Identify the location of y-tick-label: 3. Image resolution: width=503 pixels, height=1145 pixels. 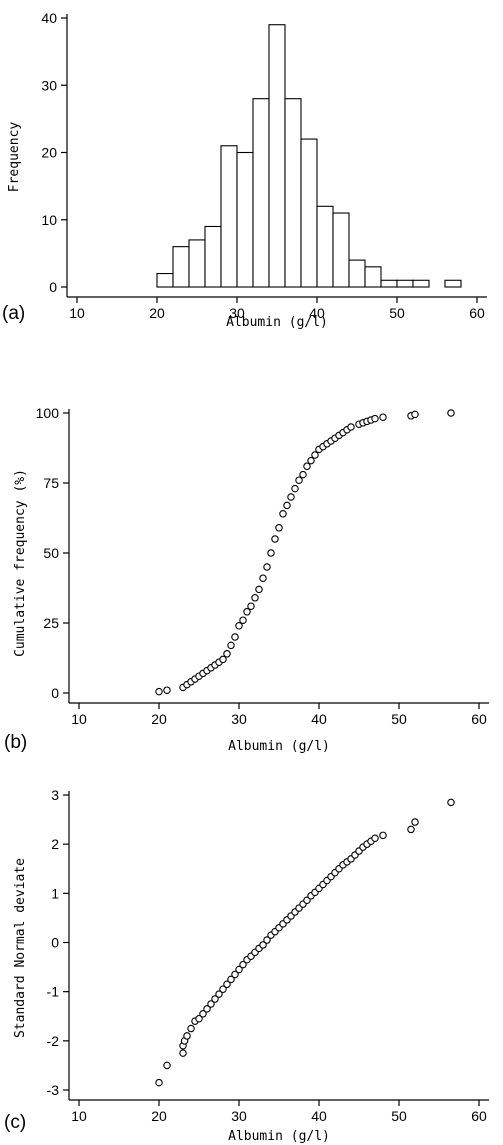
(55, 795).